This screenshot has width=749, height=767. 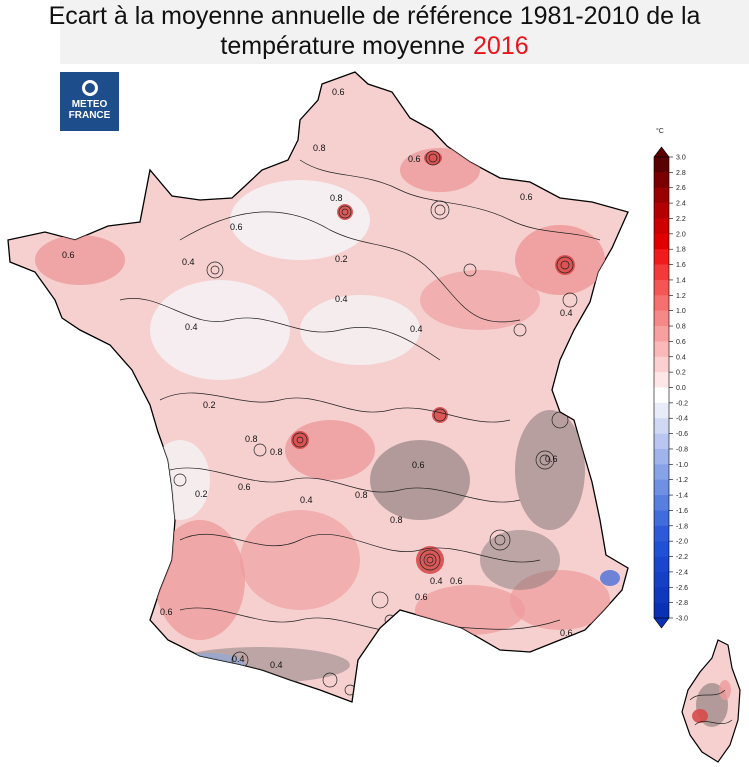 I want to click on colorbar-tick-label: 2.0, so click(x=681, y=234).